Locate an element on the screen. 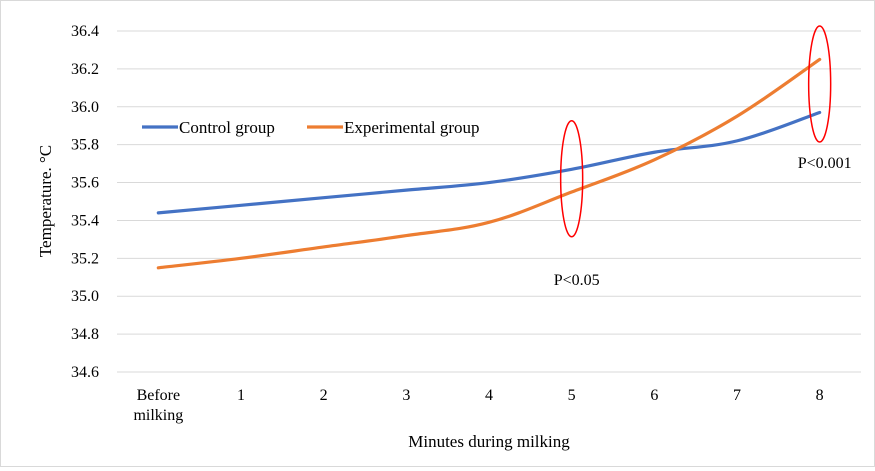 This screenshot has height=471, width=875. y-tick-label: 35.2 is located at coordinates (85, 258).